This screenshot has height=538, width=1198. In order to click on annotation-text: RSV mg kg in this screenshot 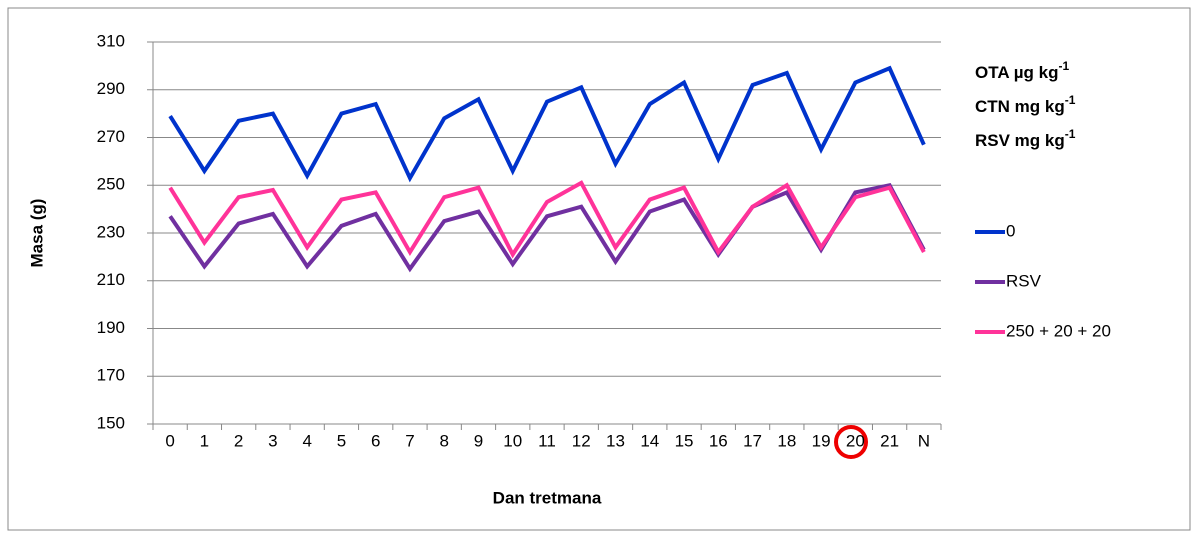, I will do `click(1020, 140)`.